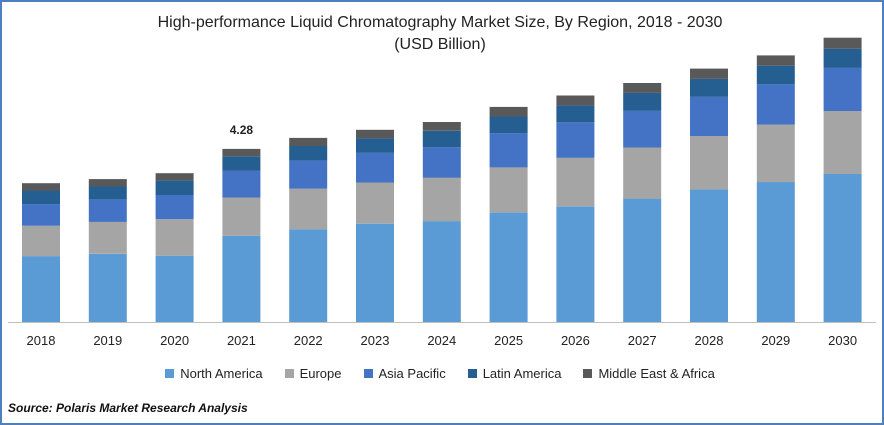  What do you see at coordinates (709, 340) in the screenshot?
I see `x-tick-label: 2028` at bounding box center [709, 340].